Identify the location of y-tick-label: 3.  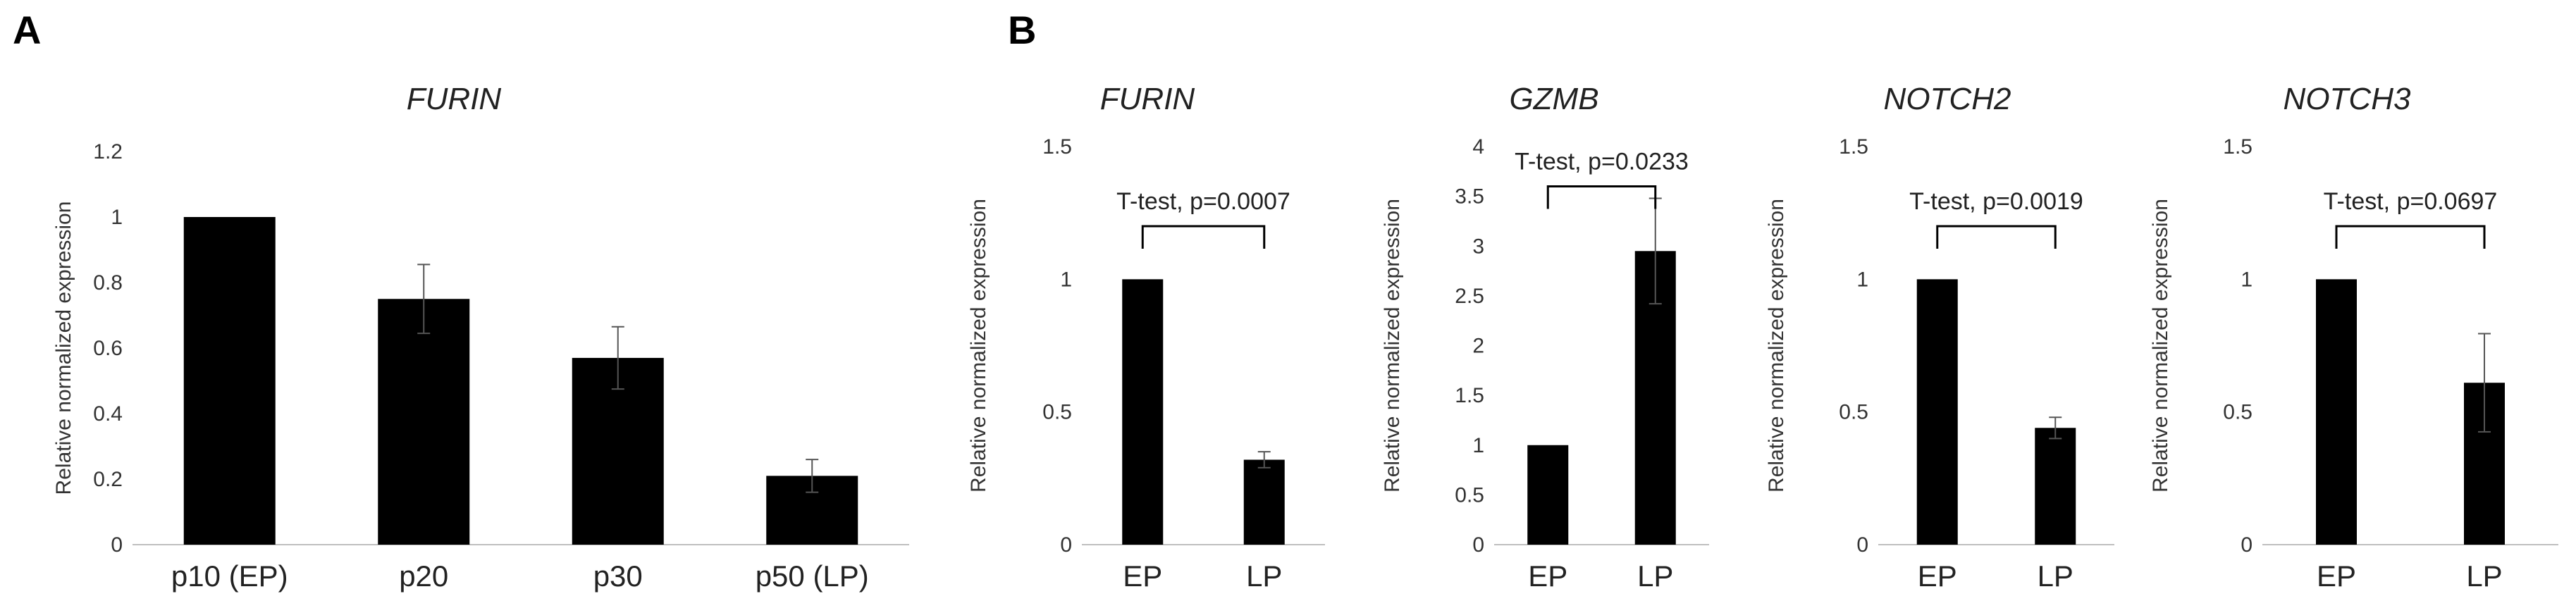
(1478, 247).